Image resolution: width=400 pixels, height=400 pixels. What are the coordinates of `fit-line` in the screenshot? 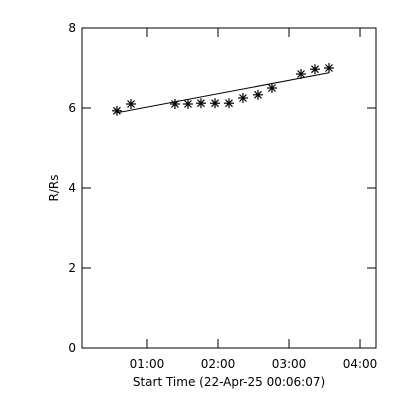 It's located at (223, 93).